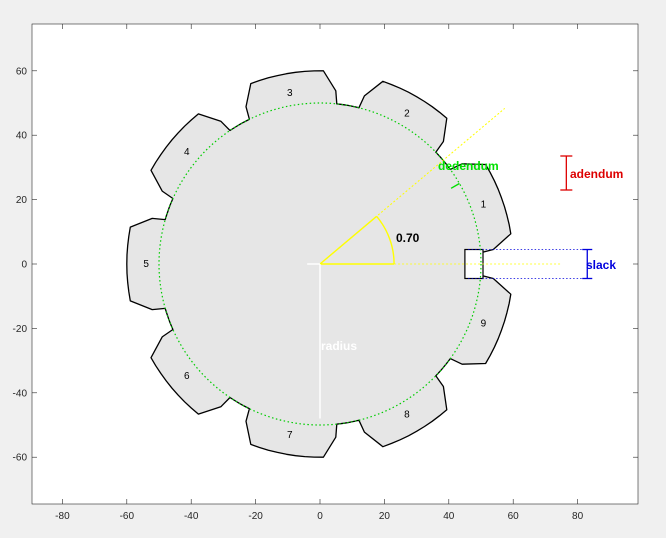  Describe the element at coordinates (412, 186) in the screenshot. I see `angle-ray-extension` at that location.